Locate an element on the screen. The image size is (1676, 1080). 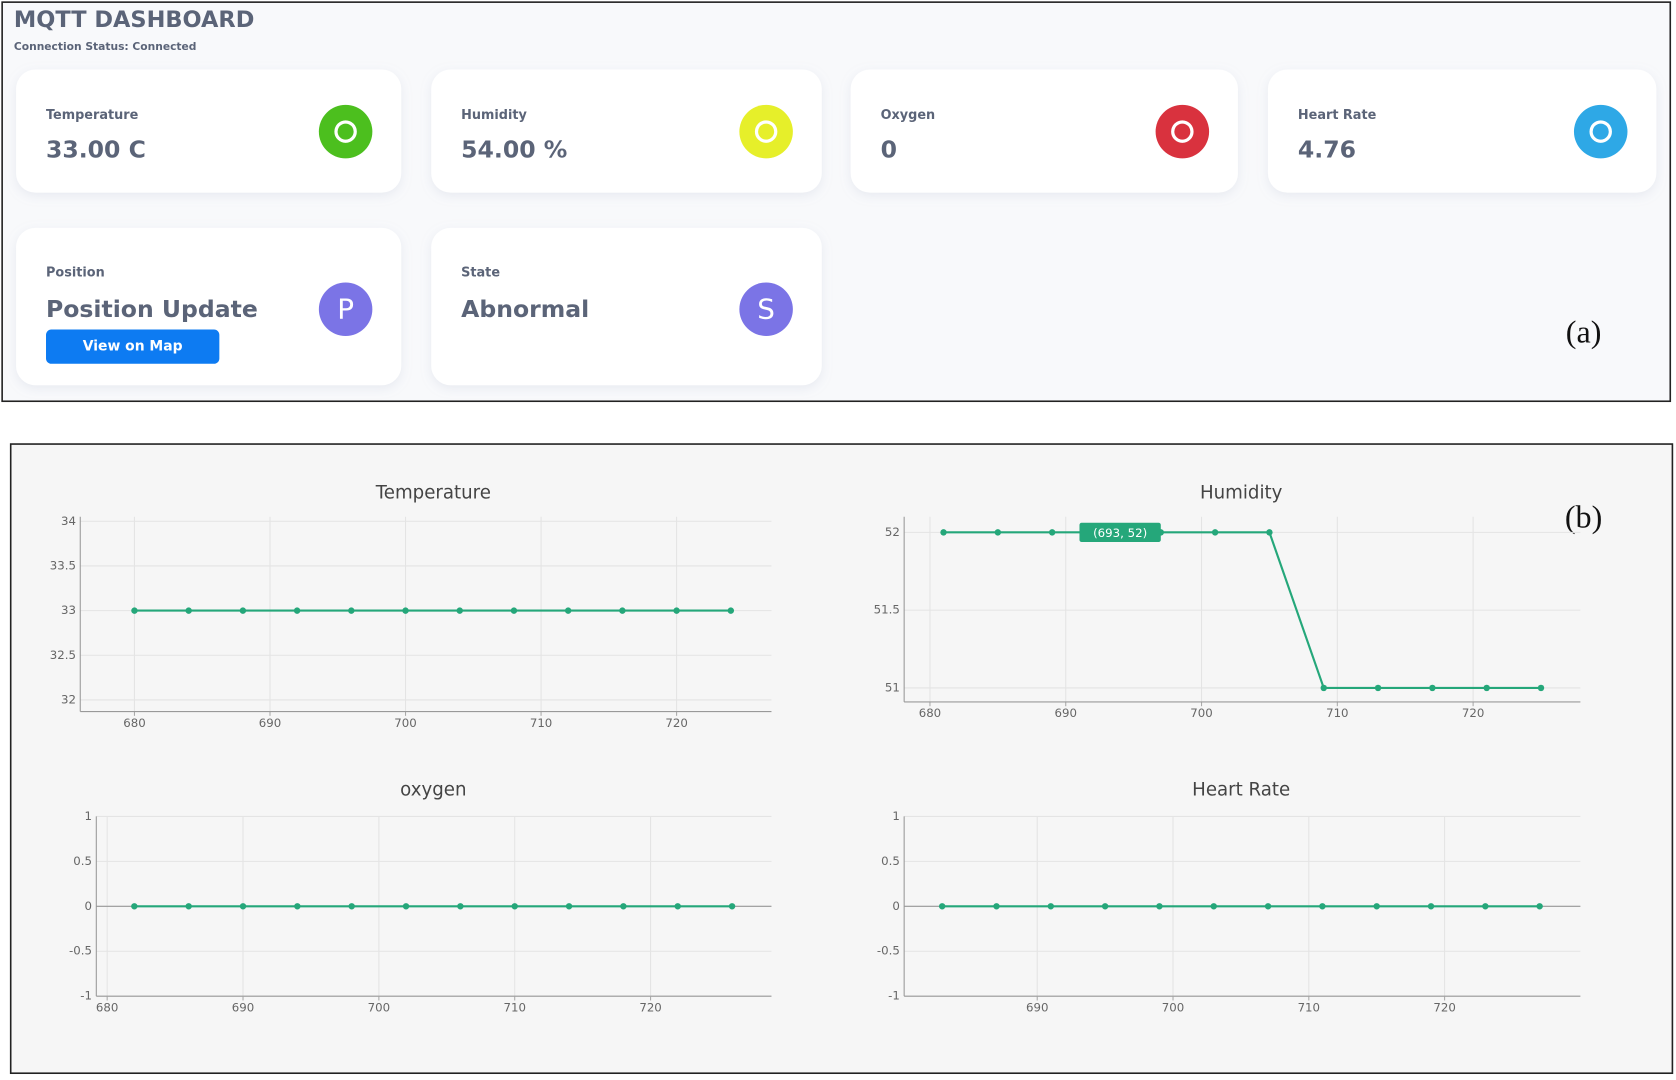
card-icon-letter: P is located at coordinates (345, 308).